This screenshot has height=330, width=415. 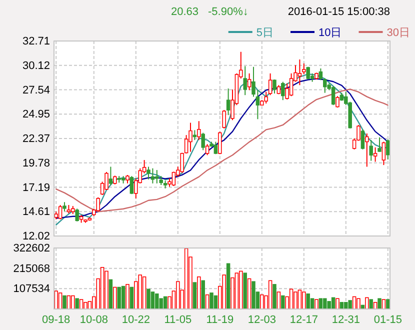 I want to click on y-tick-label: 17.19, so click(x=36, y=188).